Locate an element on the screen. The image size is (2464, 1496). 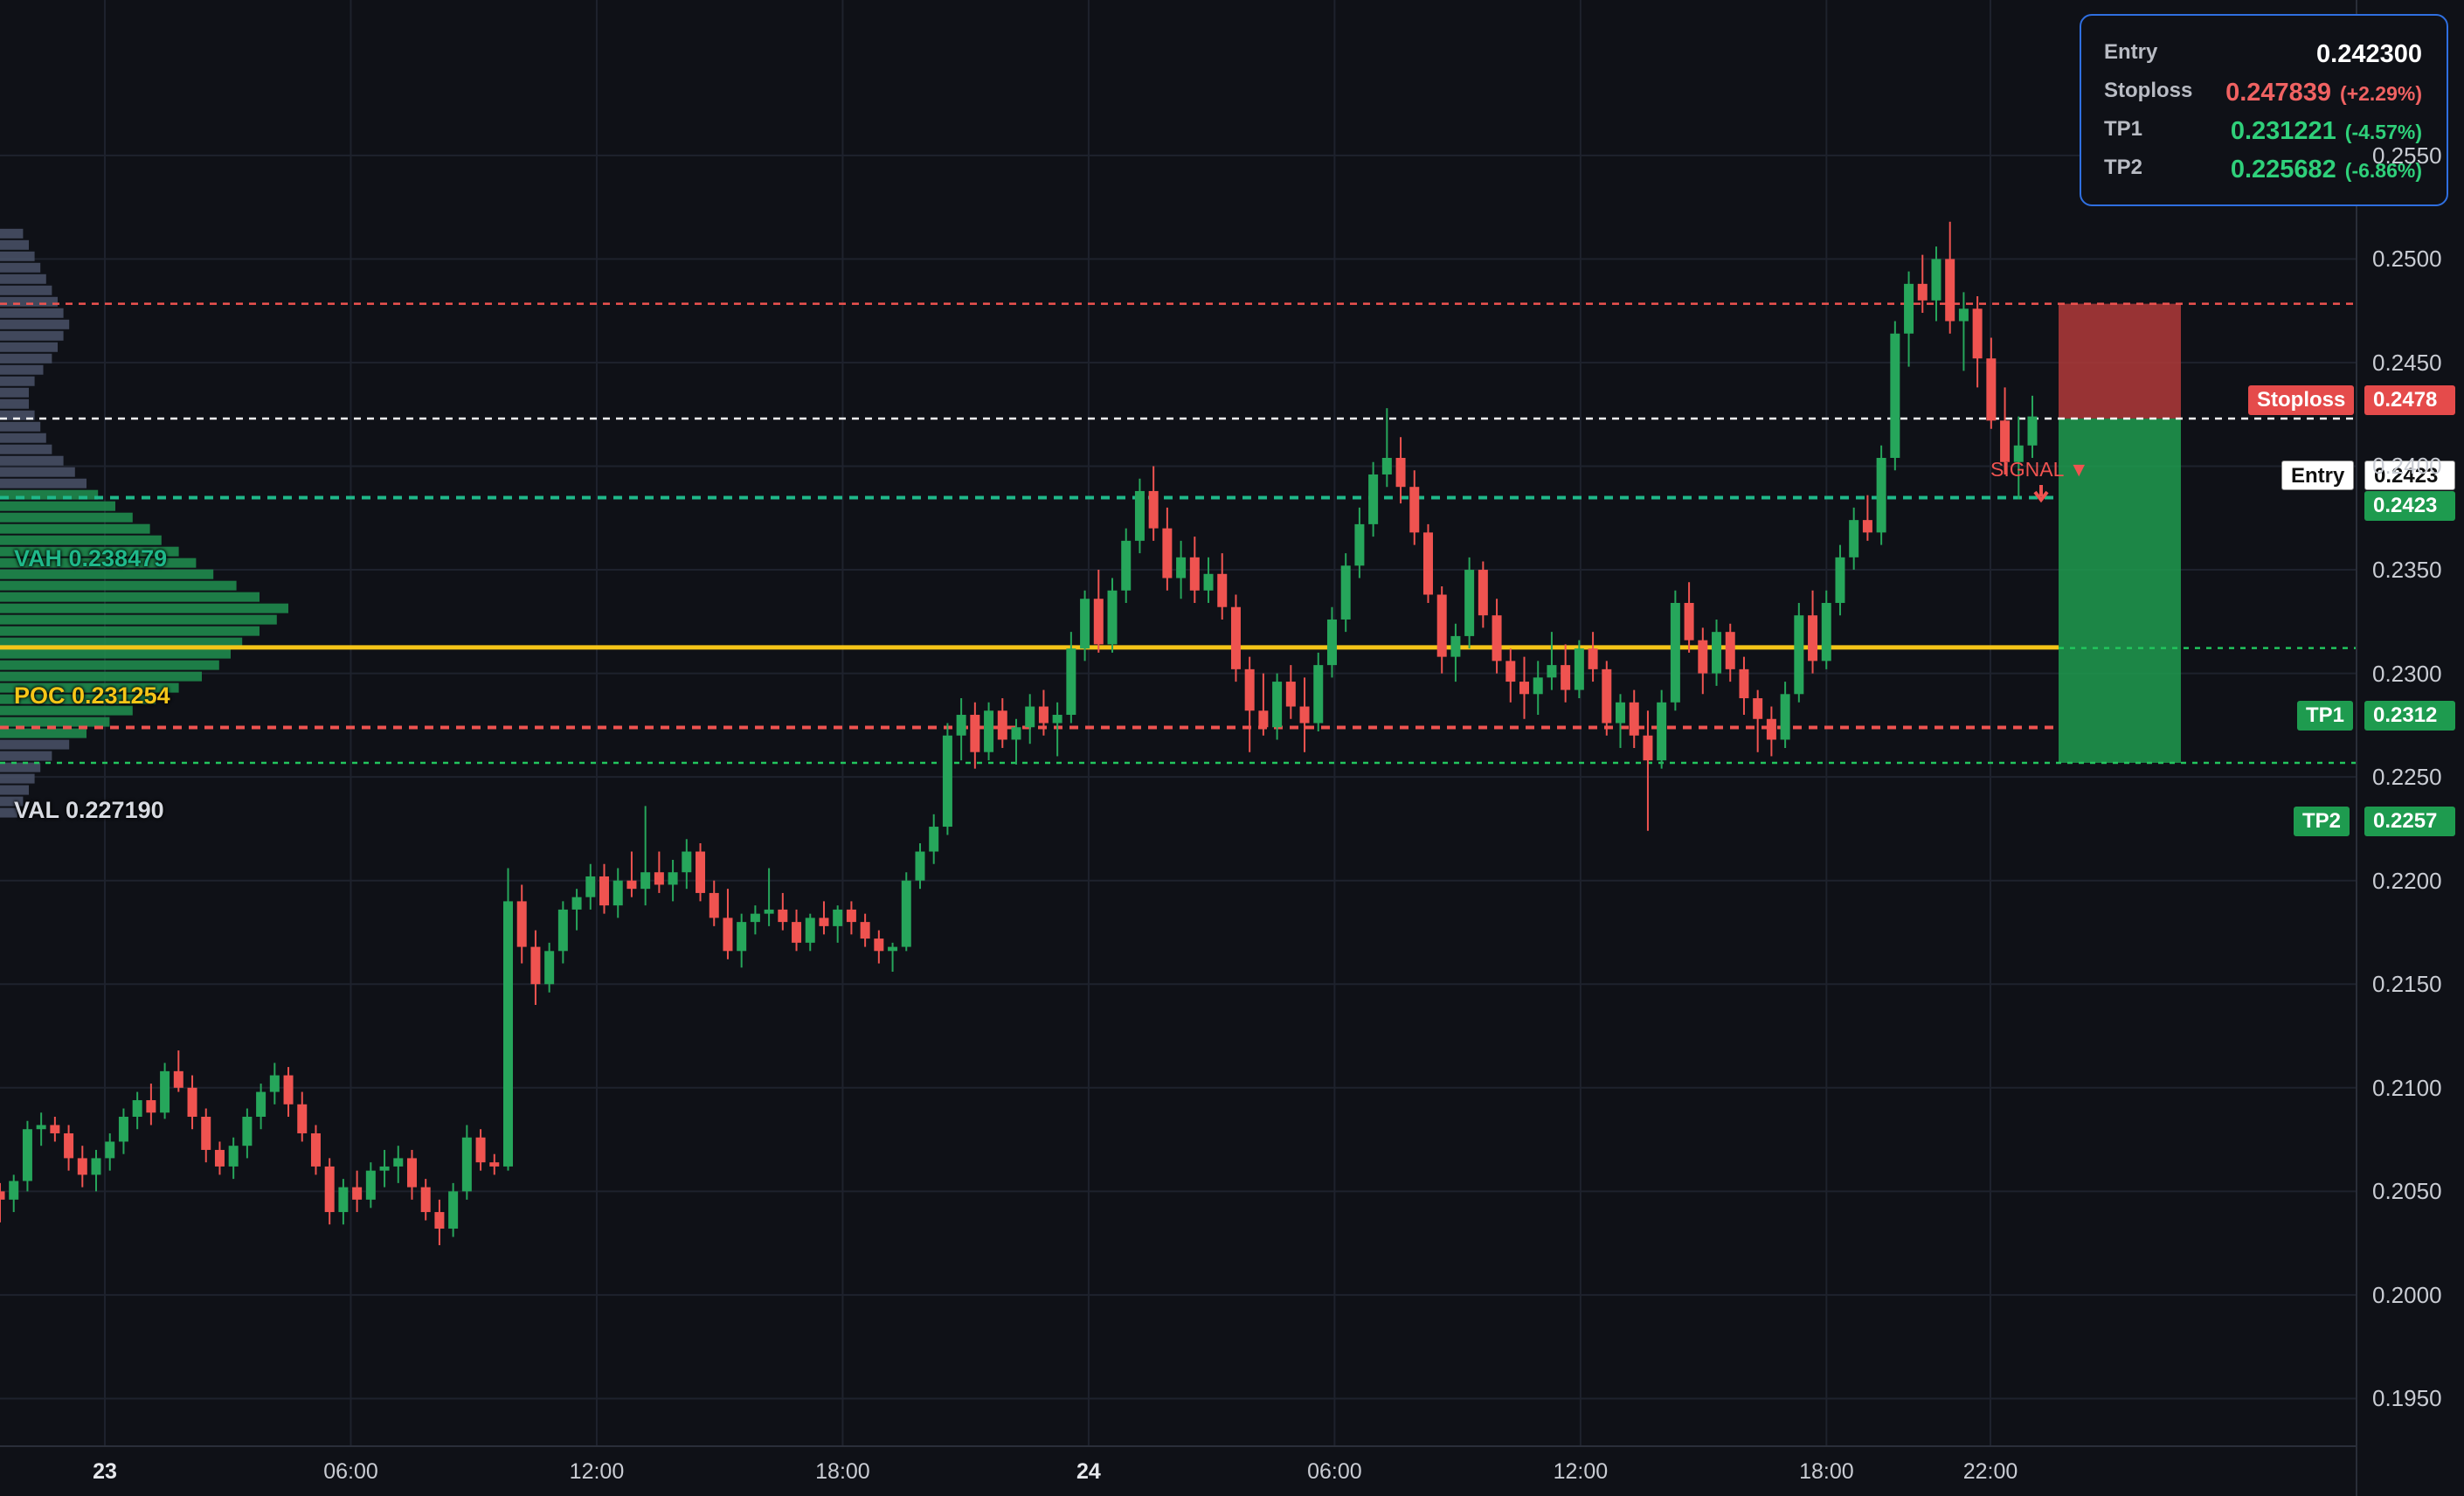
time-tick-label: 06:00 is located at coordinates (1334, 1471).